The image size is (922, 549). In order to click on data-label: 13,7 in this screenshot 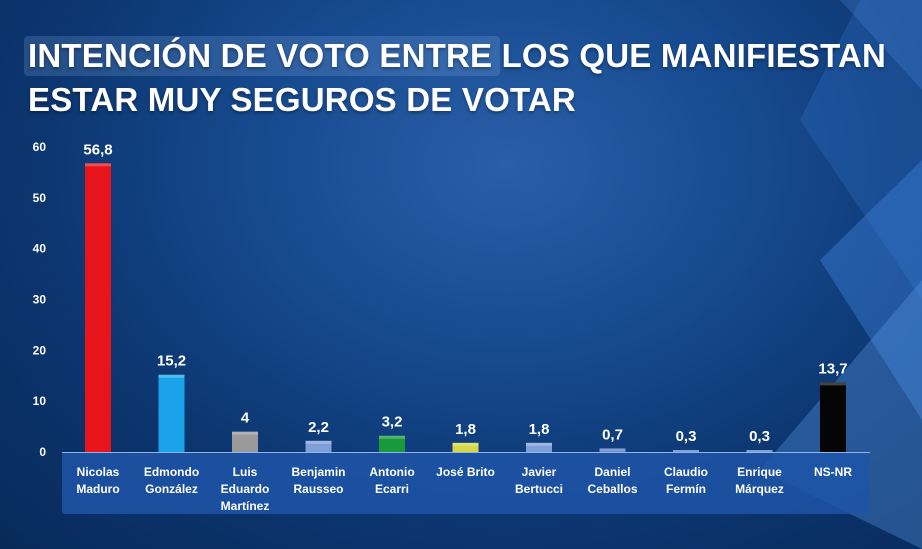, I will do `click(832, 368)`.